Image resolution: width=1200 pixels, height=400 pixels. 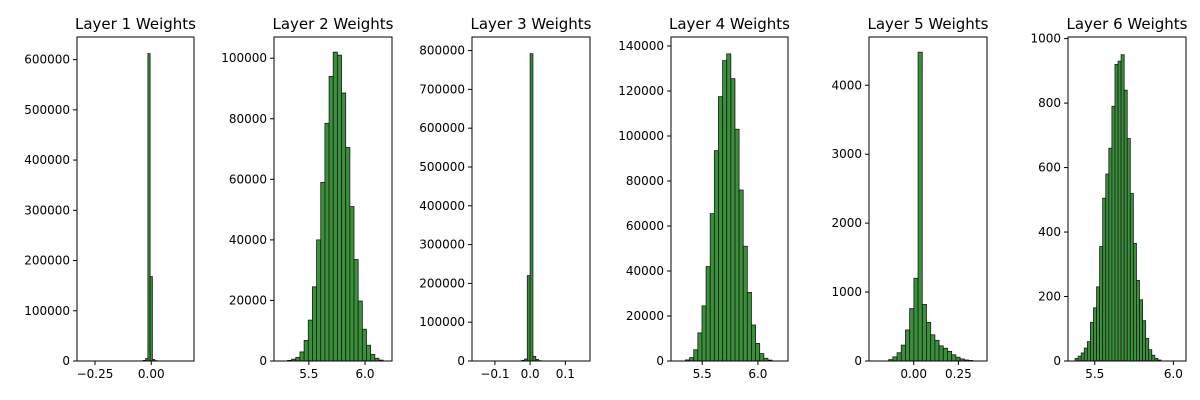 I want to click on y-tick-label: 80000, so click(x=248, y=119).